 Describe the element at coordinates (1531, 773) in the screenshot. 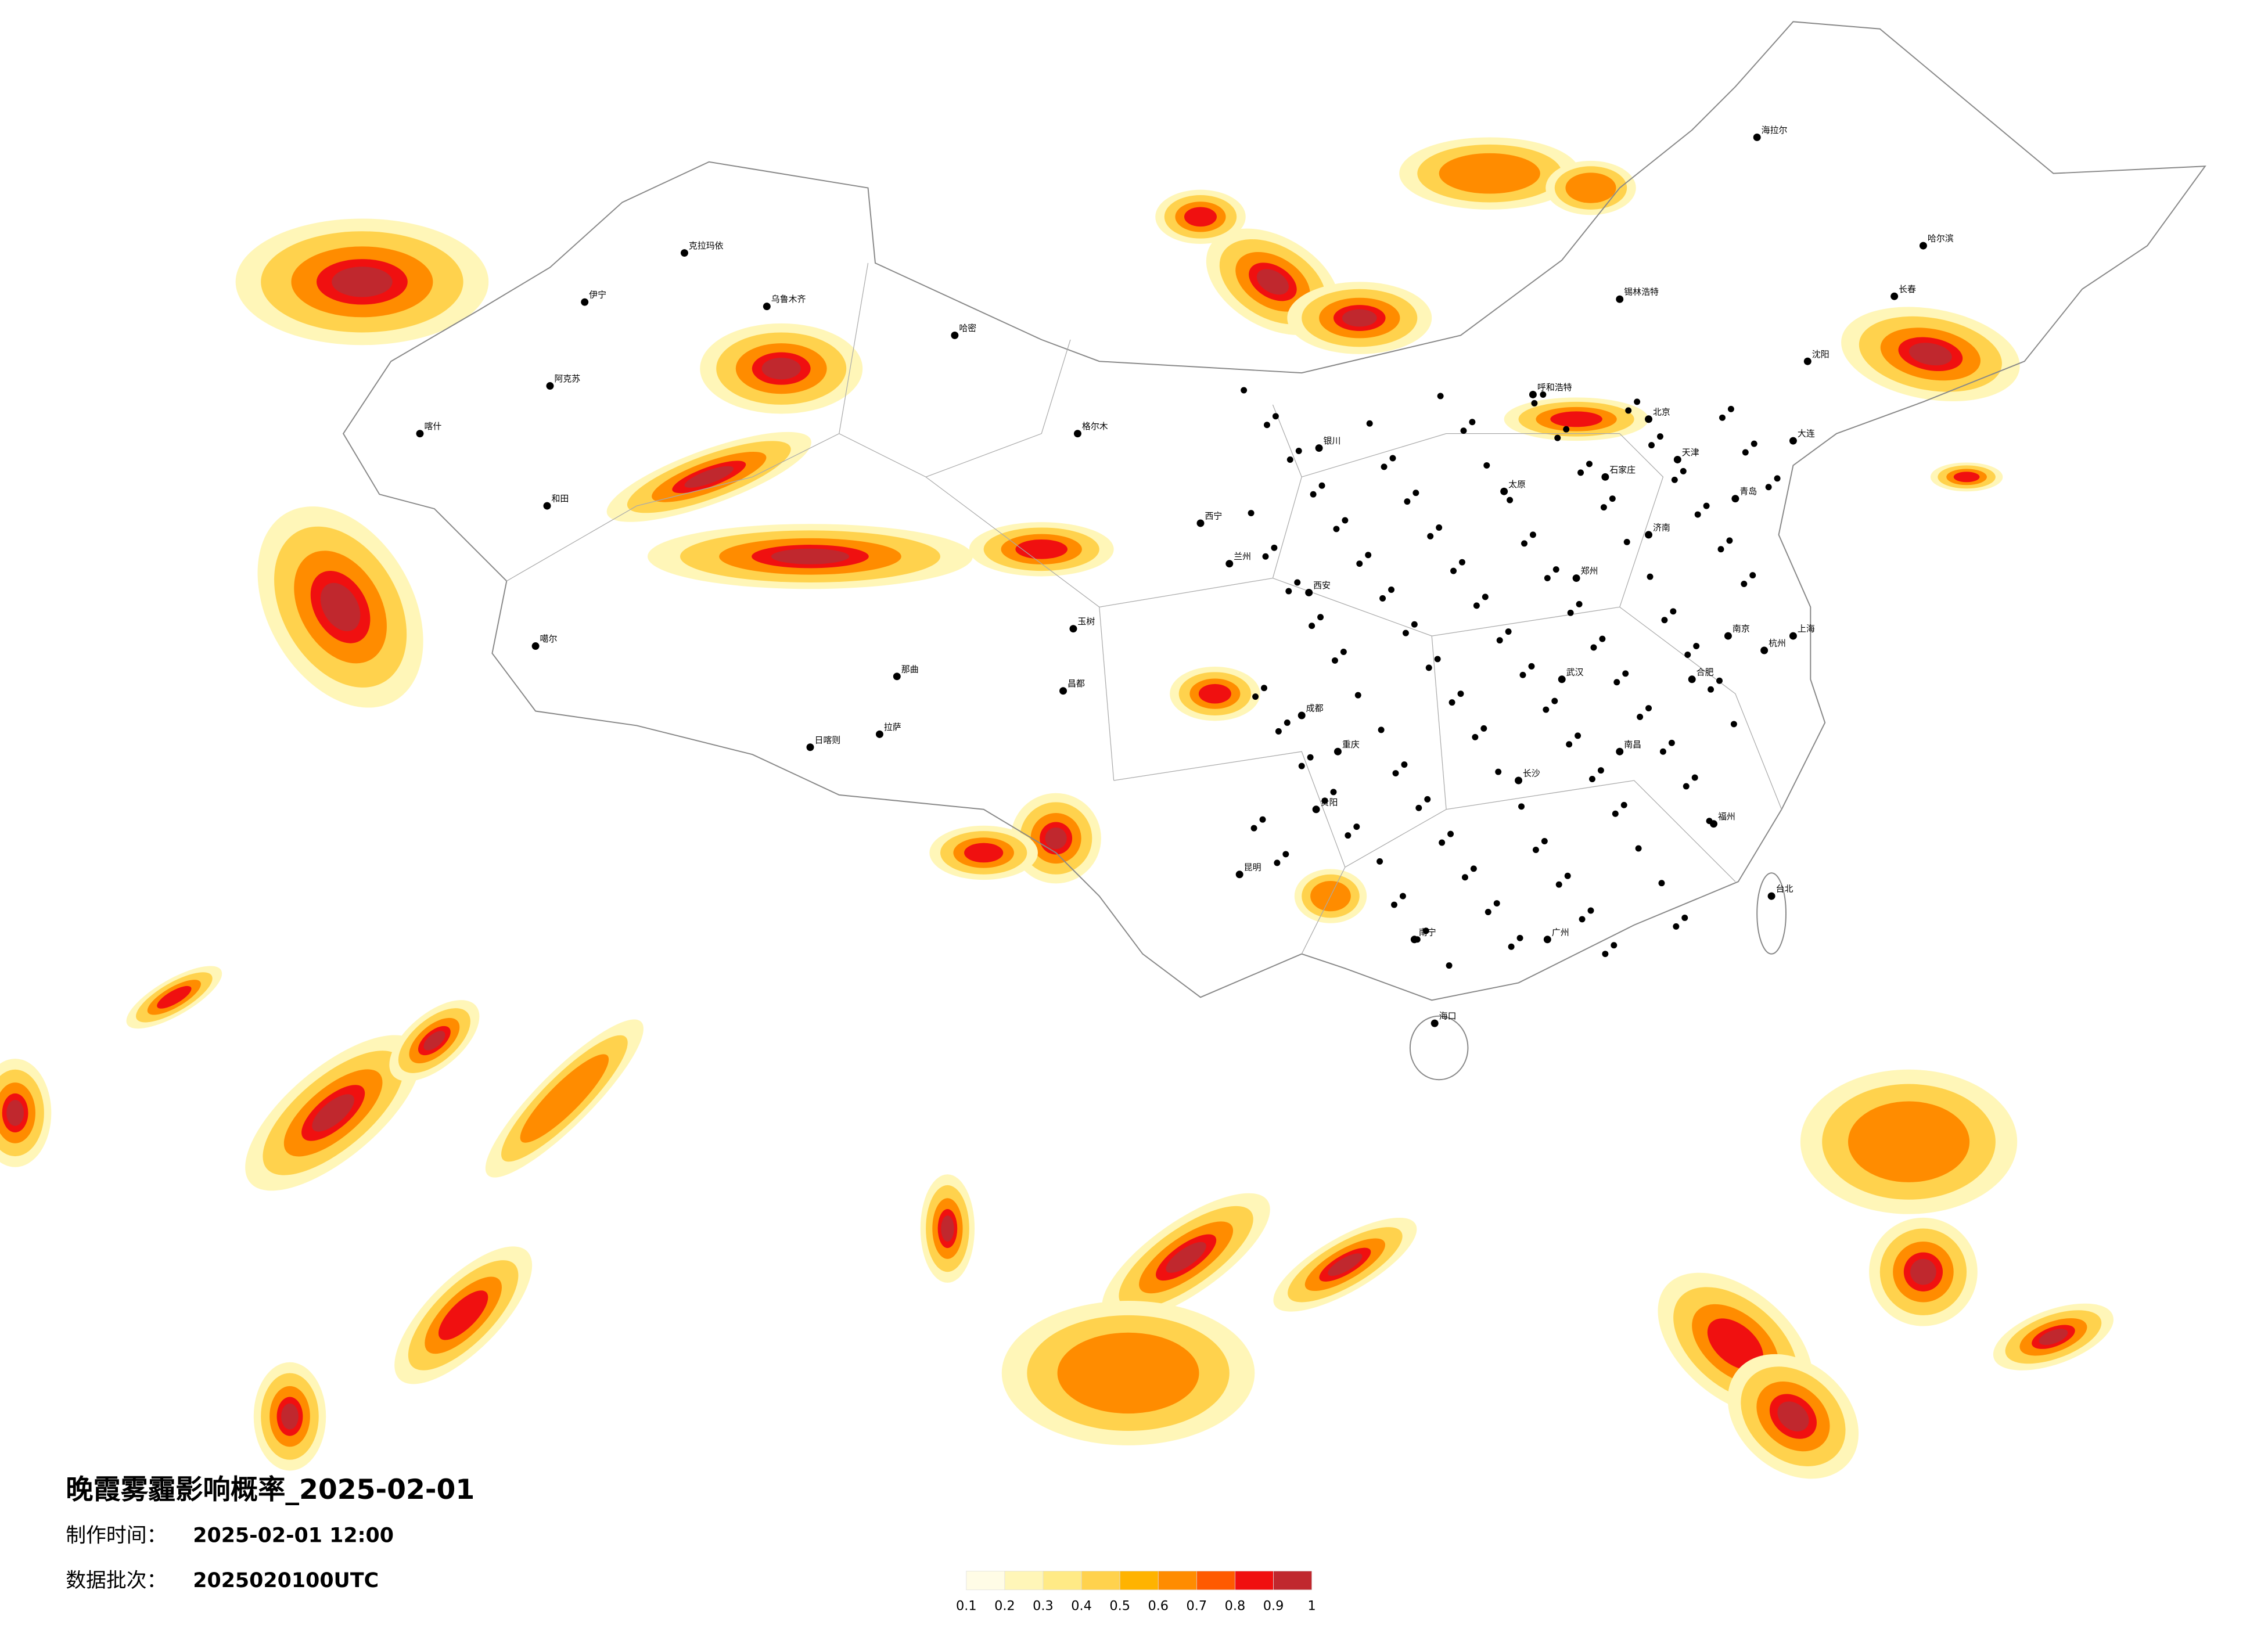

I see `city-label: 长沙` at that location.